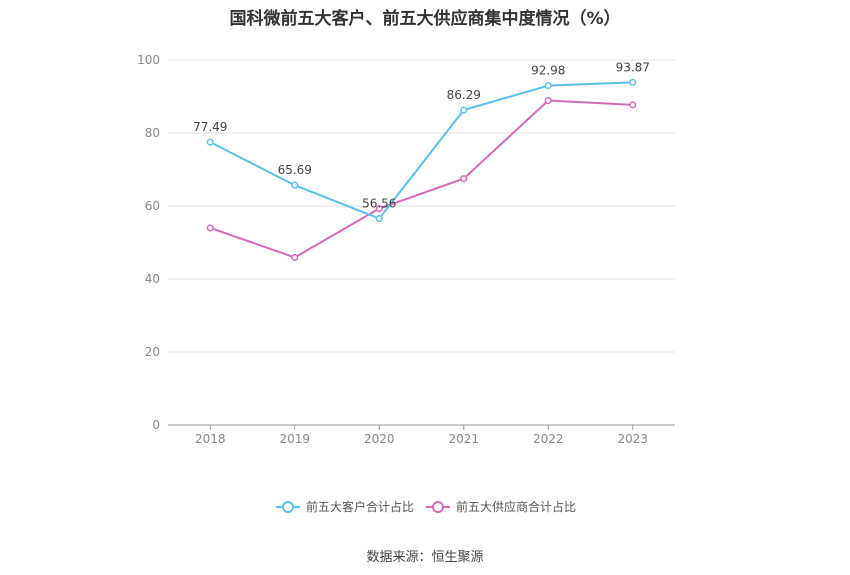 This screenshot has width=850, height=575. What do you see at coordinates (425, 557) in the screenshot?
I see `source-note: 数据来源：恒生聚源` at bounding box center [425, 557].